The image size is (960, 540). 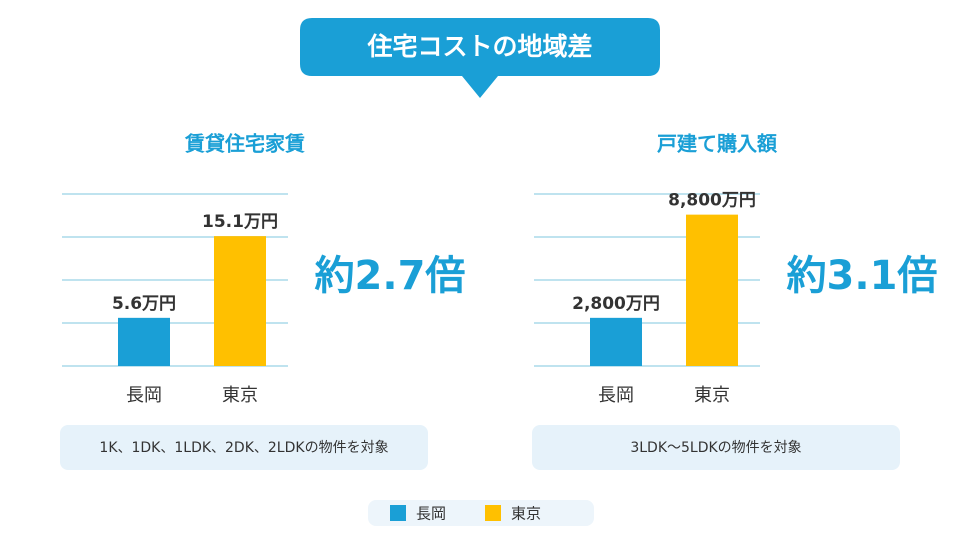 What do you see at coordinates (479, 46) in the screenshot?
I see `page-title: 住宅コストの地域差` at bounding box center [479, 46].